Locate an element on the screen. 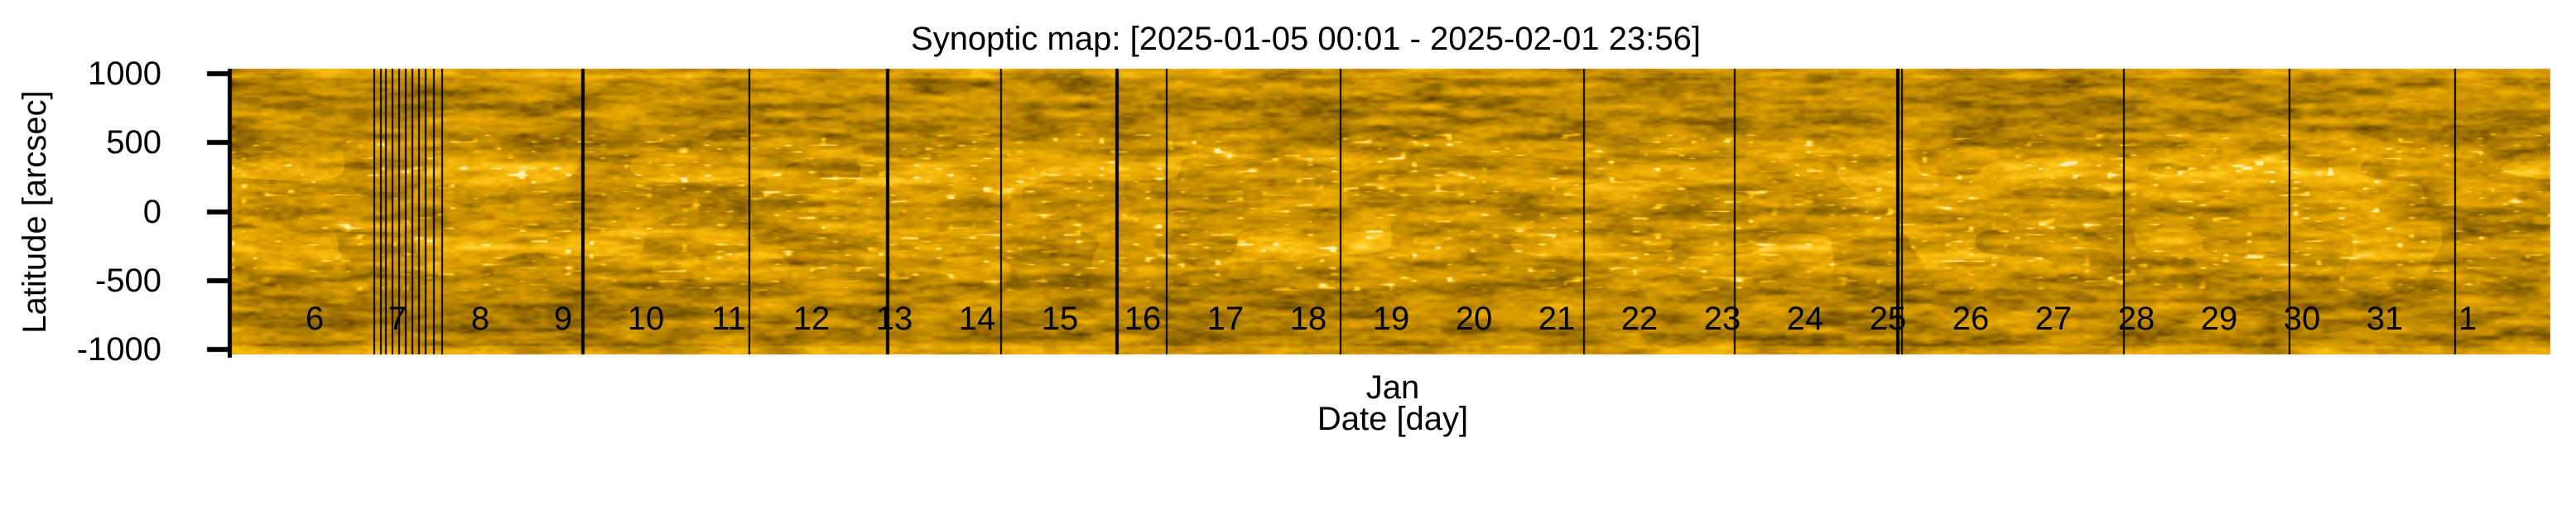 The image size is (2576, 525). x-tick-label: 27 is located at coordinates (2053, 319).